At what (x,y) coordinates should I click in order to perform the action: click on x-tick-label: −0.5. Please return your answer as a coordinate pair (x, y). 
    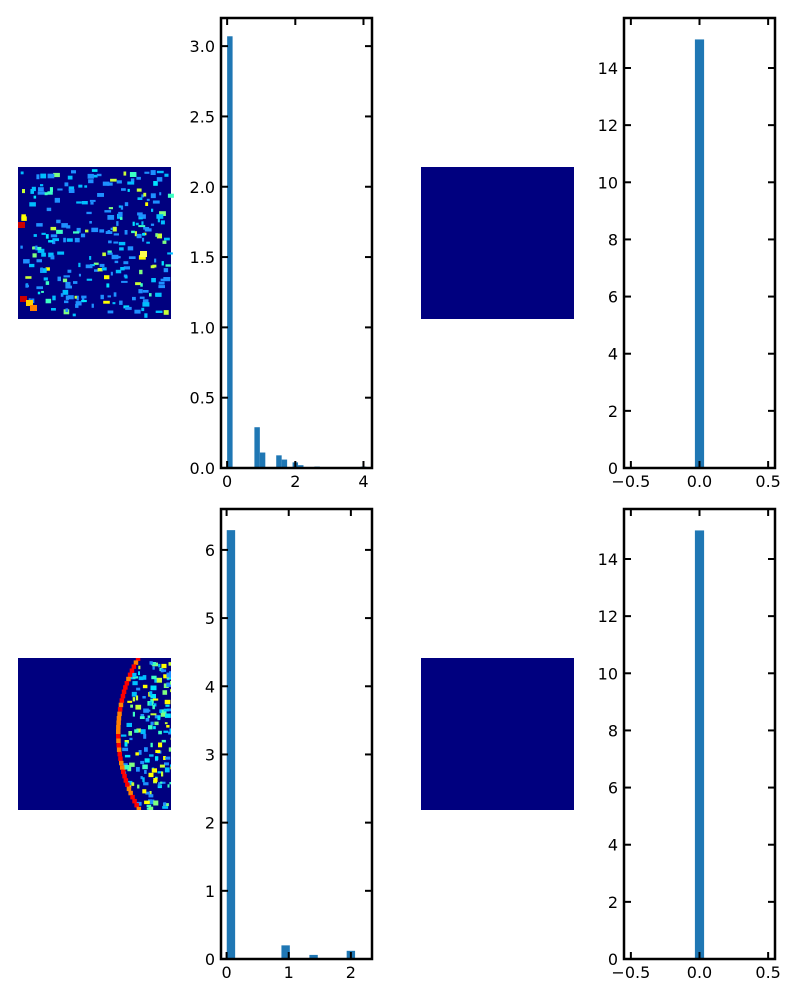
    Looking at the image, I should click on (630, 481).